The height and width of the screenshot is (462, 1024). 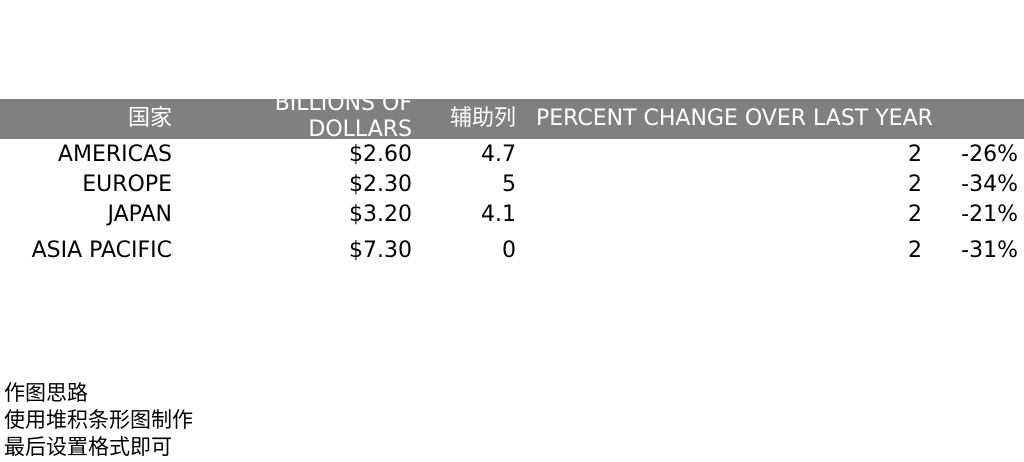 What do you see at coordinates (989, 184) in the screenshot?
I see `percent-cell: -34%` at bounding box center [989, 184].